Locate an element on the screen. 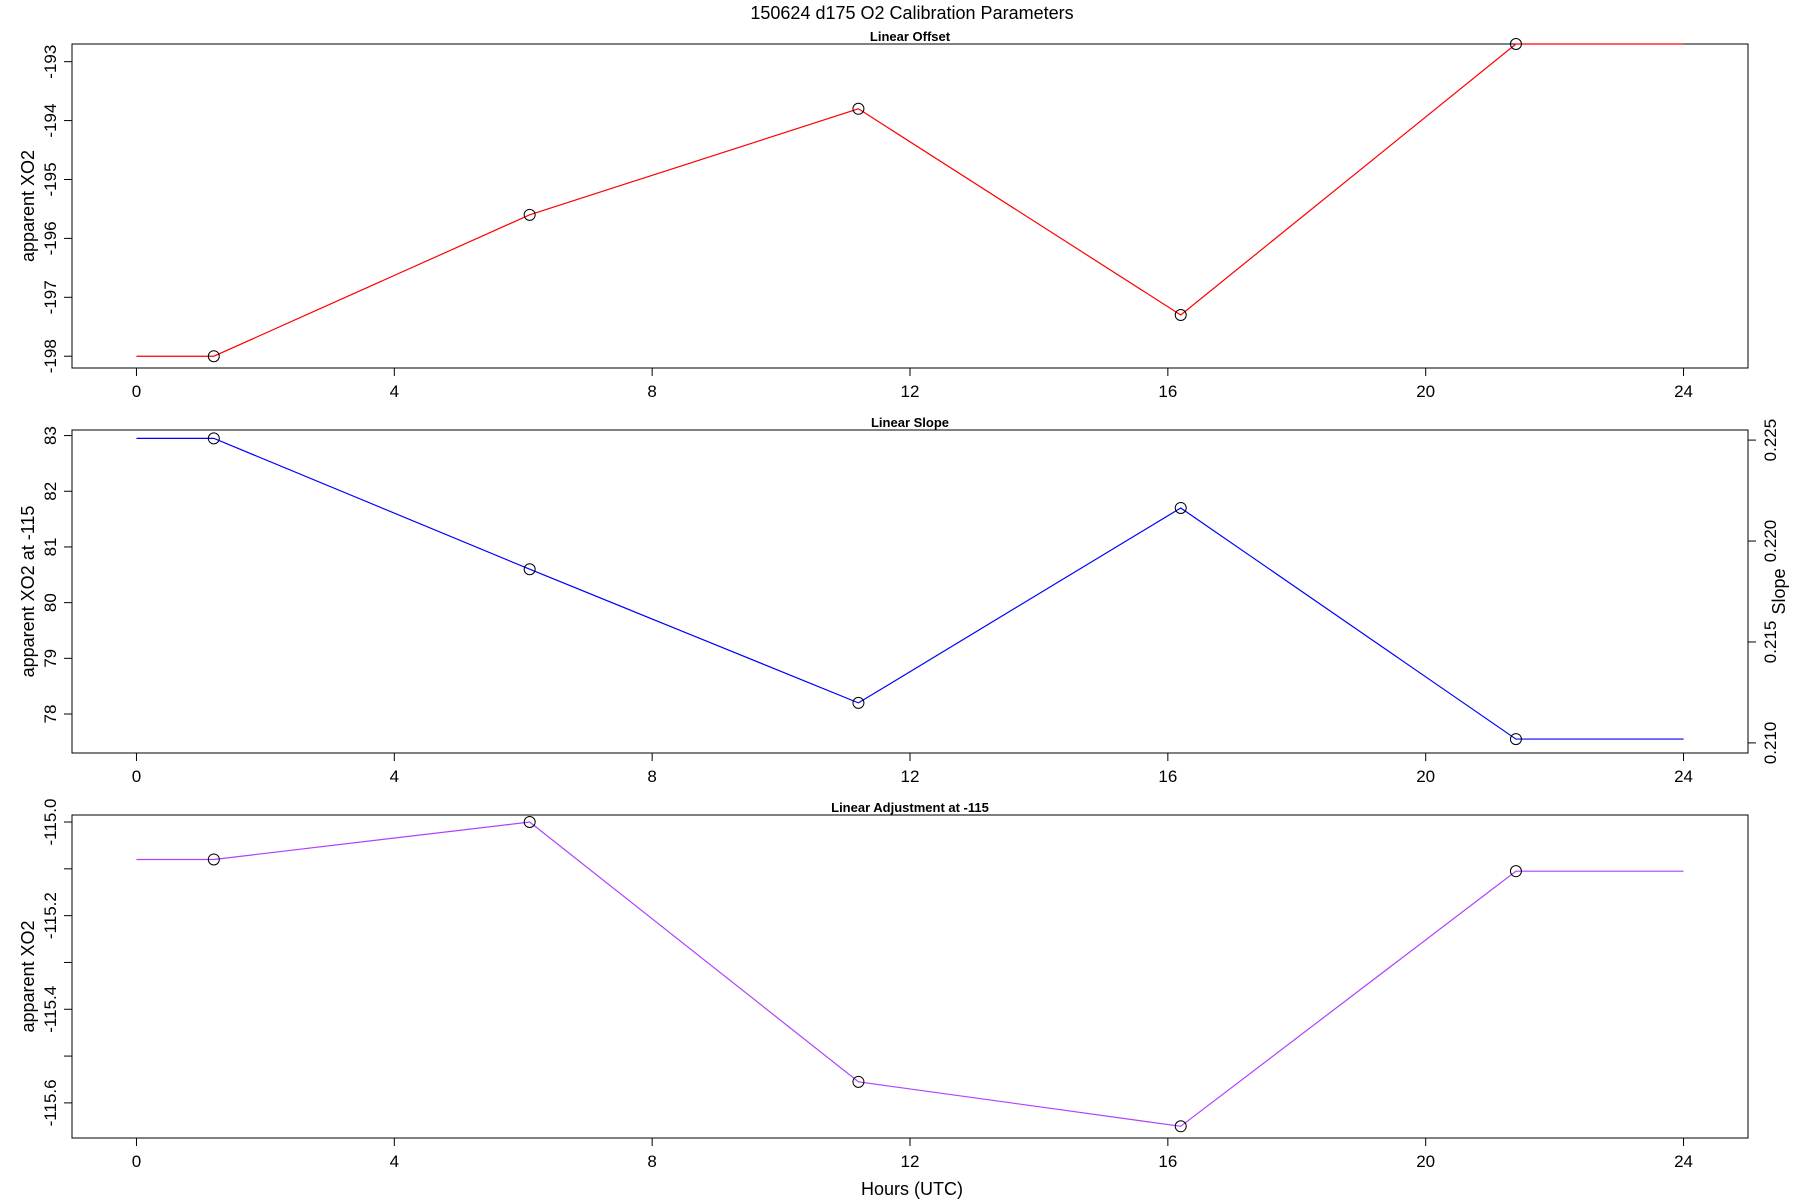 This screenshot has width=1800, height=1200. y-tick-label: -194 is located at coordinates (50, 121).